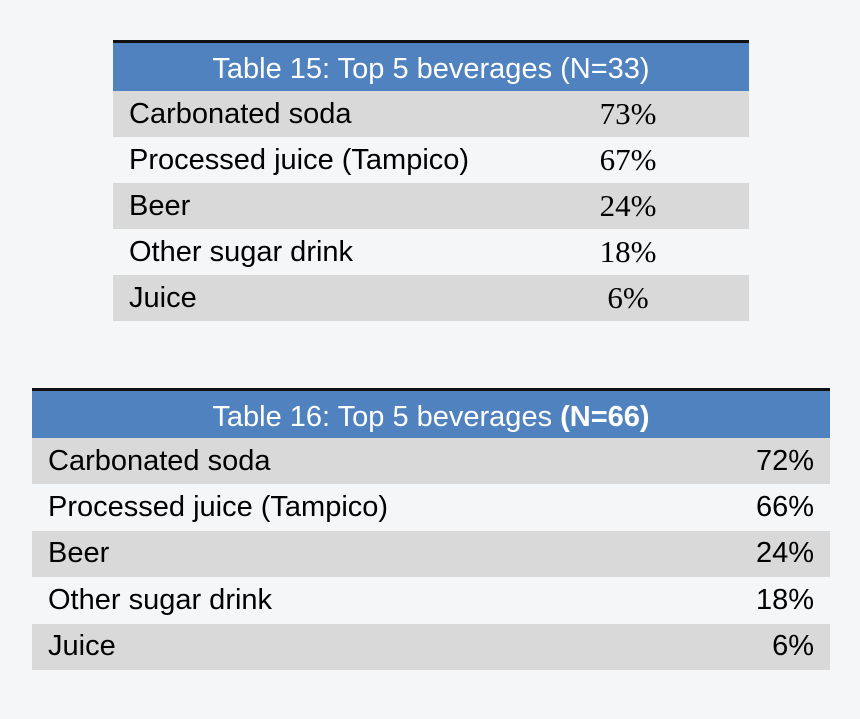 This screenshot has height=719, width=860. What do you see at coordinates (386, 417) in the screenshot?
I see `table-16-title-text: Table 16: Top 5 beverages` at bounding box center [386, 417].